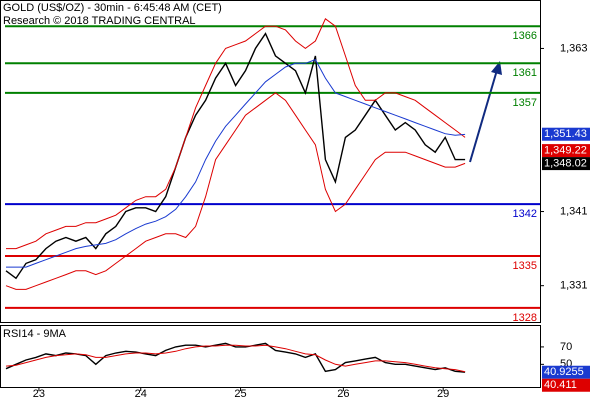 This screenshot has height=400, width=590. I want to click on level-label: 1357, so click(525, 103).